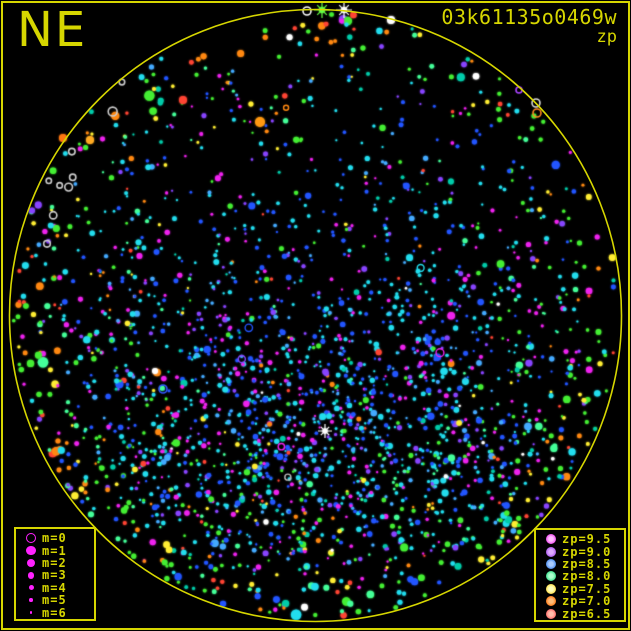 Image resolution: width=631 pixels, height=631 pixels. What do you see at coordinates (587, 601) in the screenshot?
I see `legend-label: zp=7.0` at bounding box center [587, 601].